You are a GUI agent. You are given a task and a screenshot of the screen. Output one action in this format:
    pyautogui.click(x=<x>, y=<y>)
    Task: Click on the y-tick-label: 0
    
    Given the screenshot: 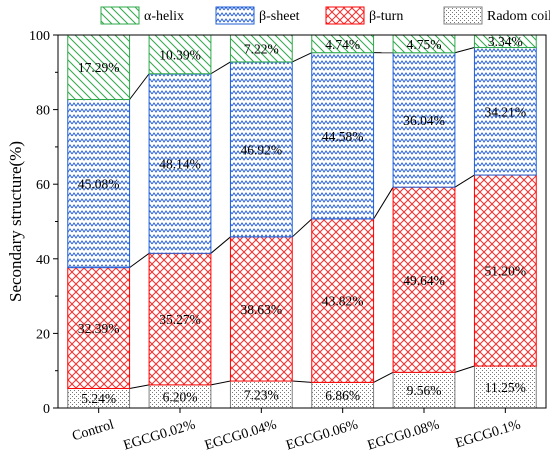 What is the action you would take?
    pyautogui.click(x=46, y=409)
    